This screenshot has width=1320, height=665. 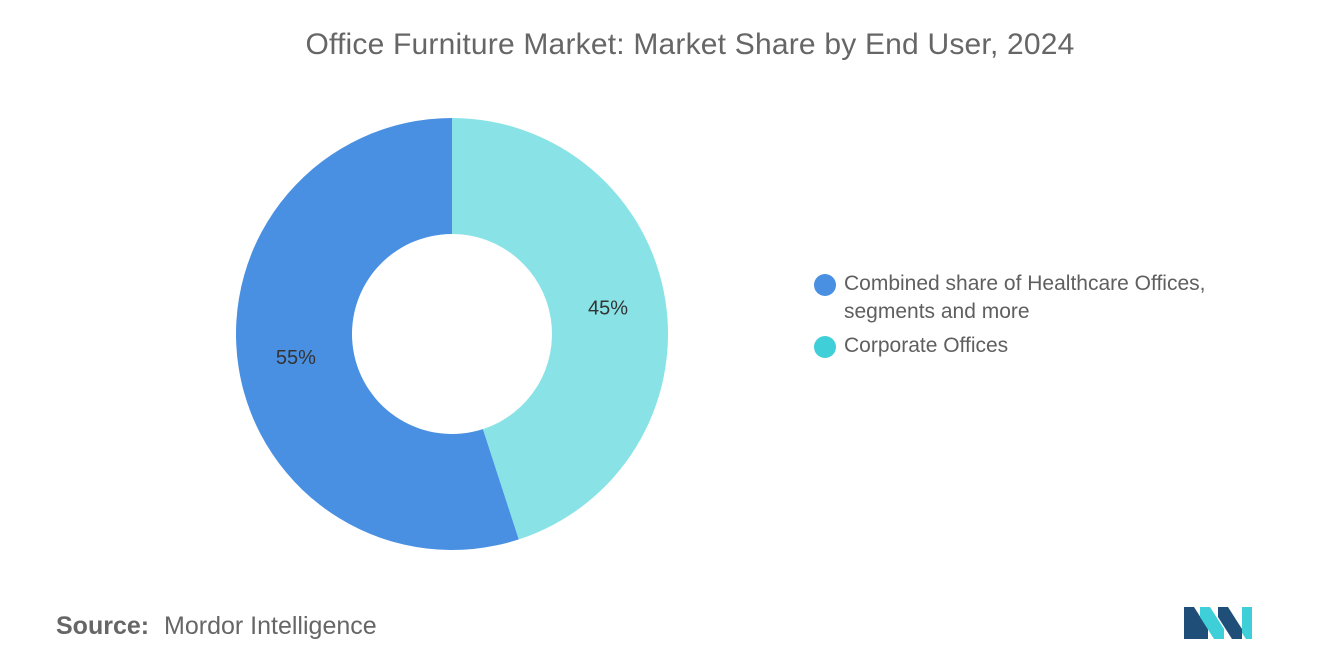 What do you see at coordinates (296, 358) in the screenshot?
I see `donut-slice-label-combined-share: 55%` at bounding box center [296, 358].